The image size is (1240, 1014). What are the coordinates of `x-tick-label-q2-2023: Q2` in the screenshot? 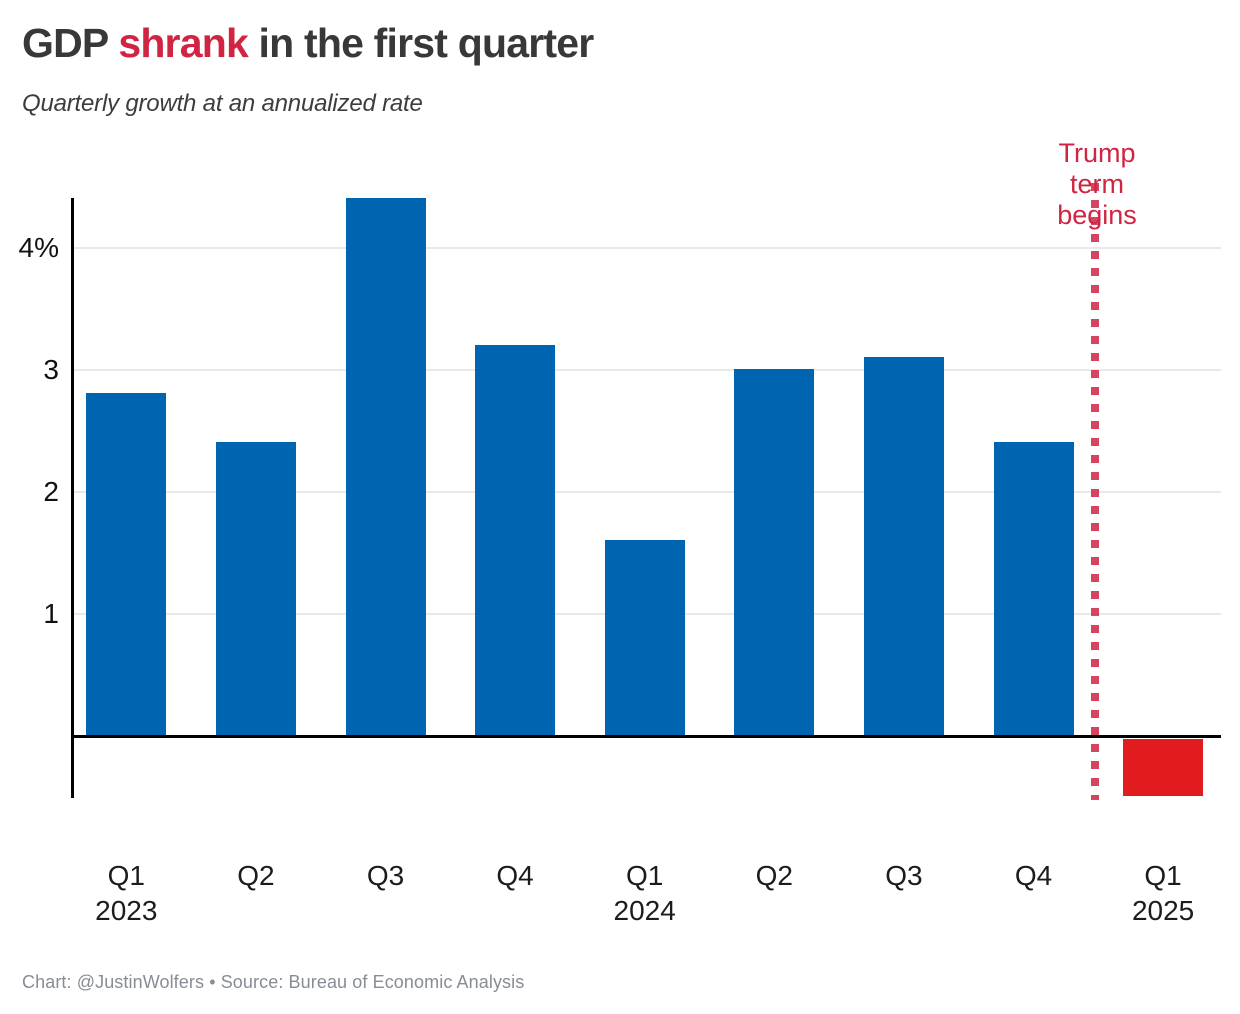 It's located at (256, 875).